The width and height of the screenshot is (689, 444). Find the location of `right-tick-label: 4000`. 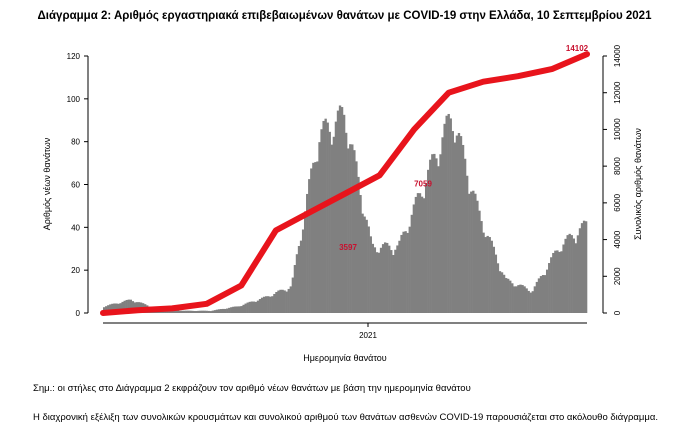

right-tick-label: 4000 is located at coordinates (617, 239).